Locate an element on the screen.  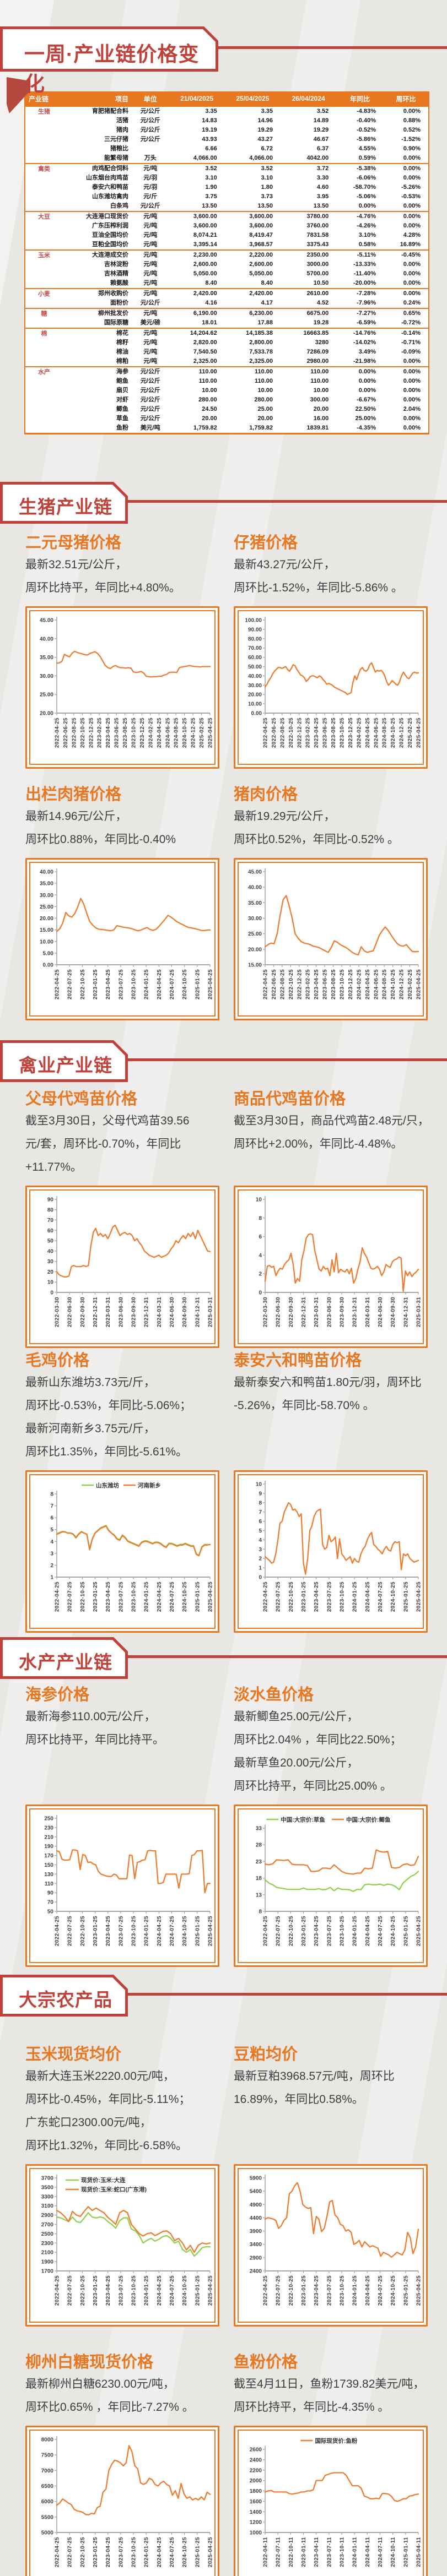
svg-text: 50 is located at coordinates (51, 1241).